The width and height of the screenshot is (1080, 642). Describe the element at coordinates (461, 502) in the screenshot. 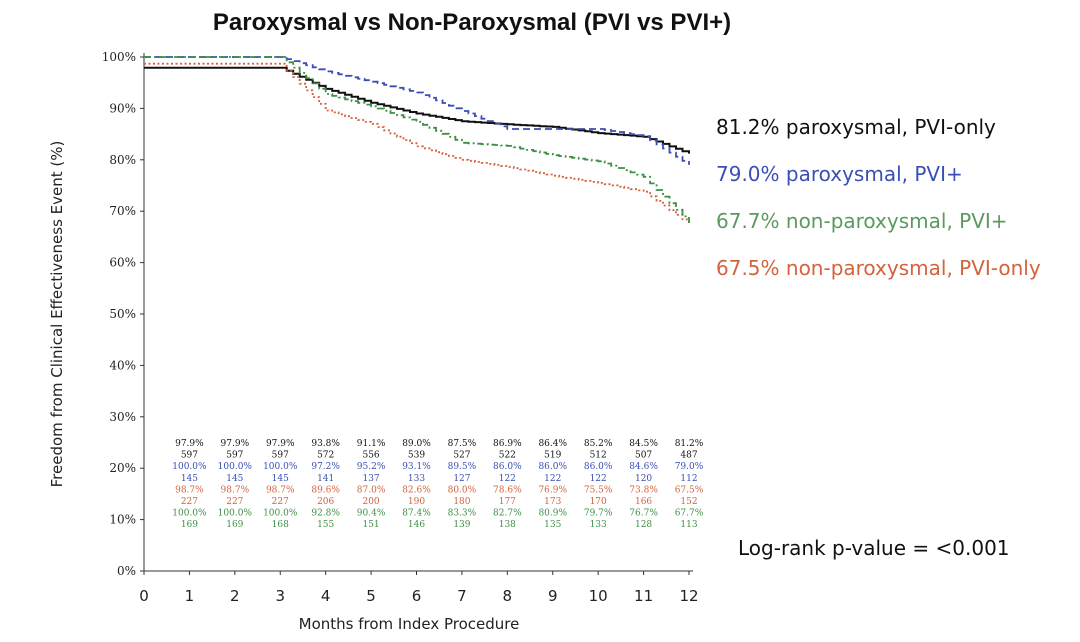

I see `risk-table-count: 180` at that location.